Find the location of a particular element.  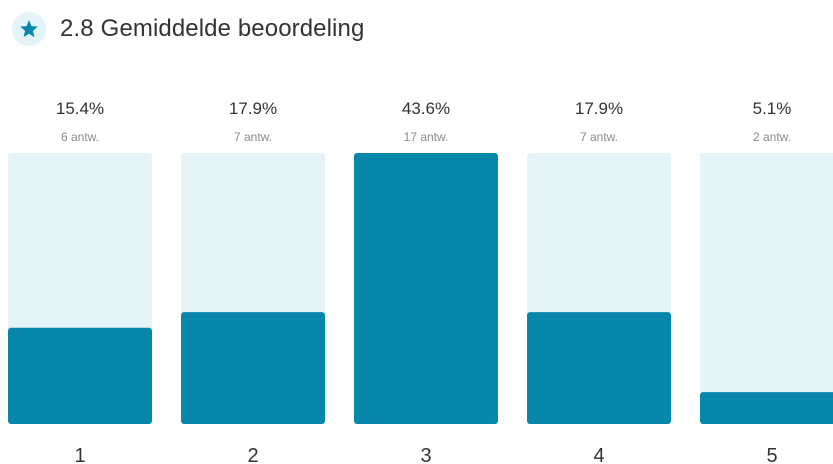

average-rating-header: 2.8 Gemiddelde beoordeling is located at coordinates (188, 29).